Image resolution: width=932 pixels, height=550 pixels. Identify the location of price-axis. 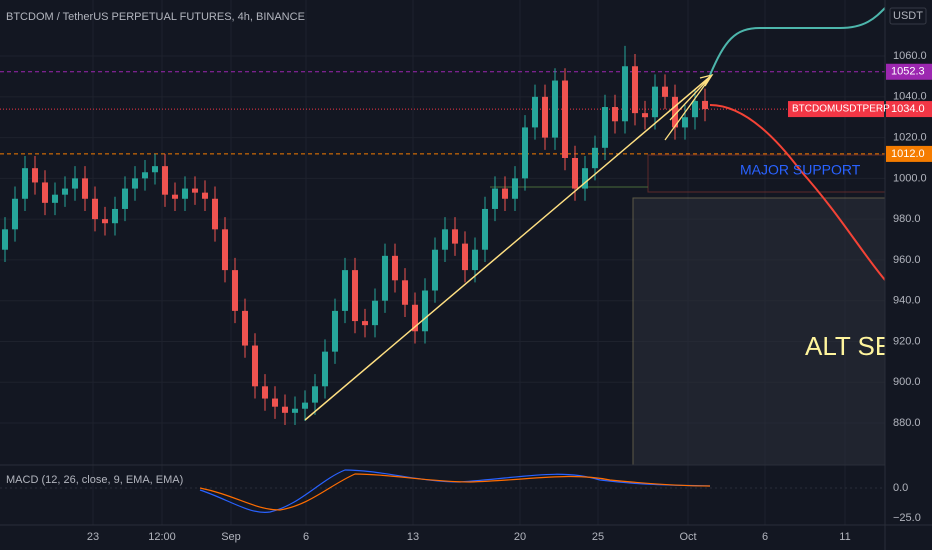
(908, 275).